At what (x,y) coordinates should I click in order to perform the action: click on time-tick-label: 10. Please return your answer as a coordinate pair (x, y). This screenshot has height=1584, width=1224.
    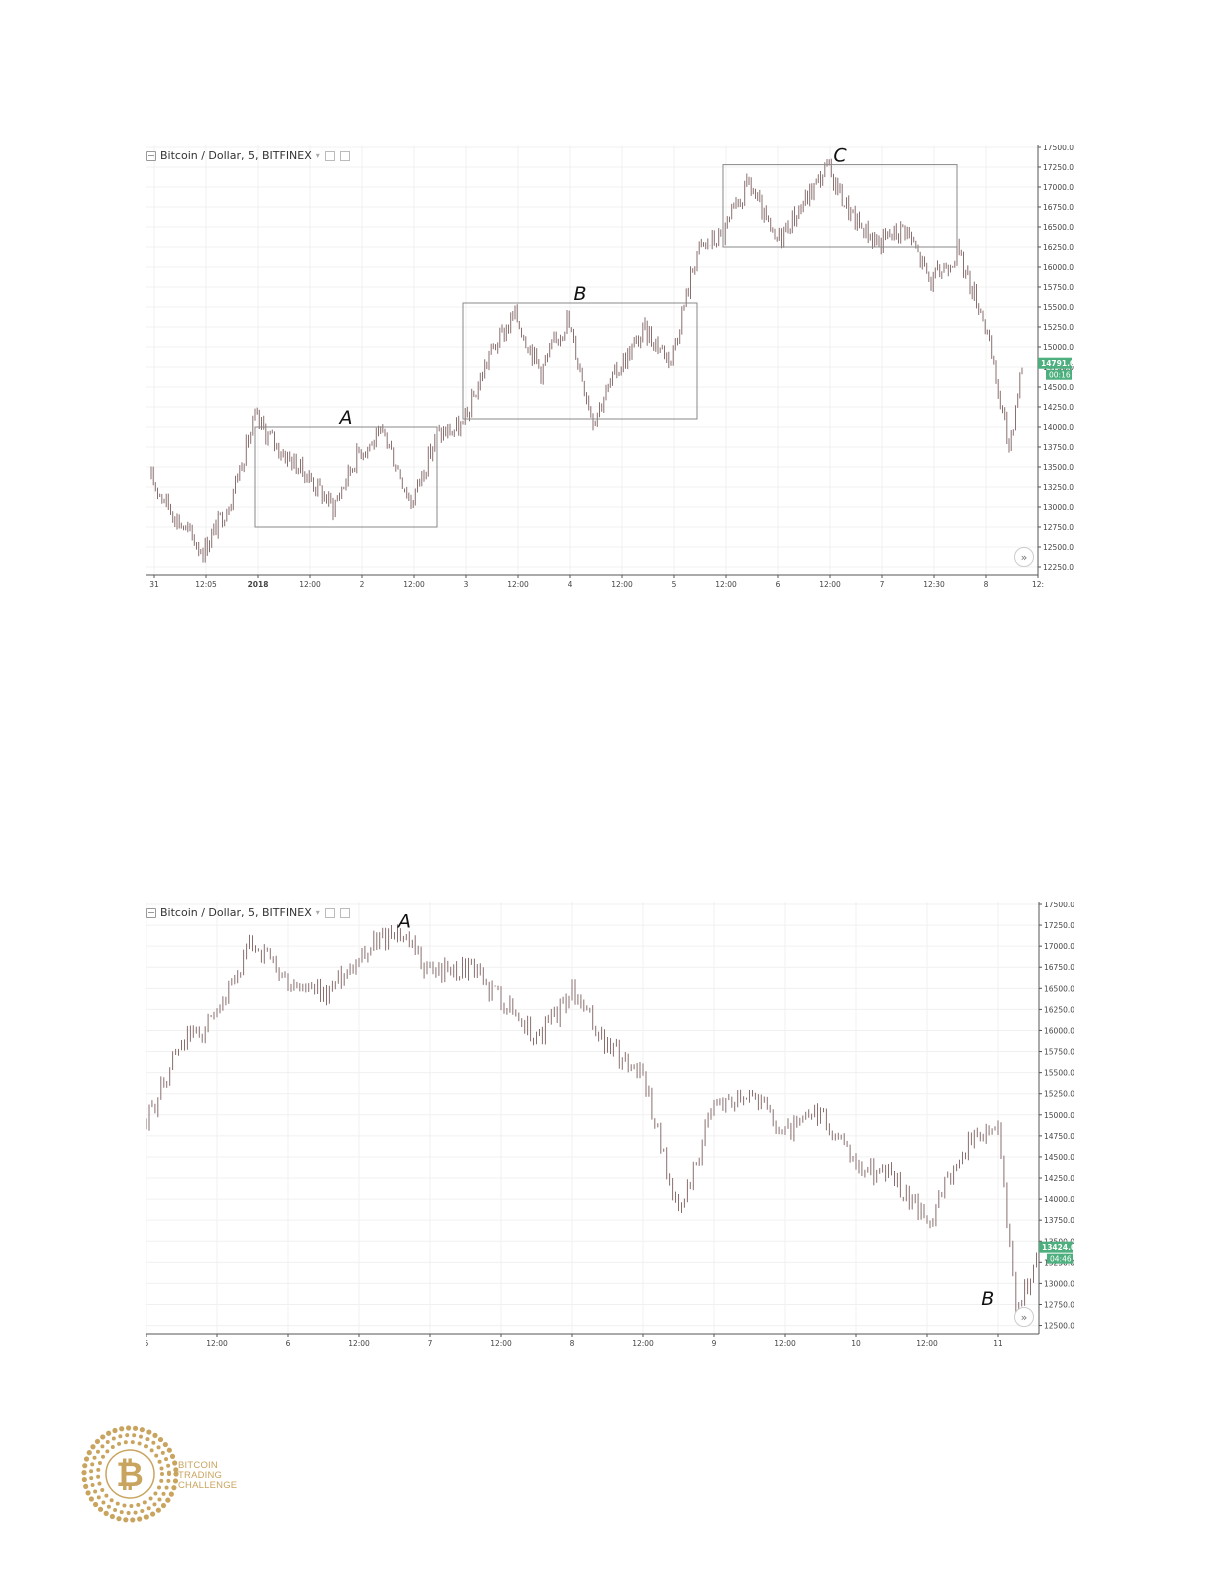
    Looking at the image, I should click on (856, 1343).